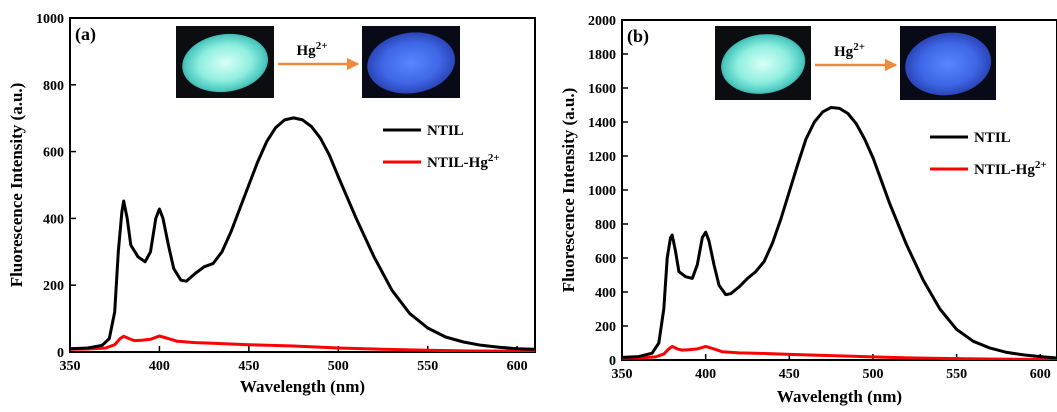 The height and width of the screenshot is (412, 1057). I want to click on y-tick-label: 1800, so click(602, 55).